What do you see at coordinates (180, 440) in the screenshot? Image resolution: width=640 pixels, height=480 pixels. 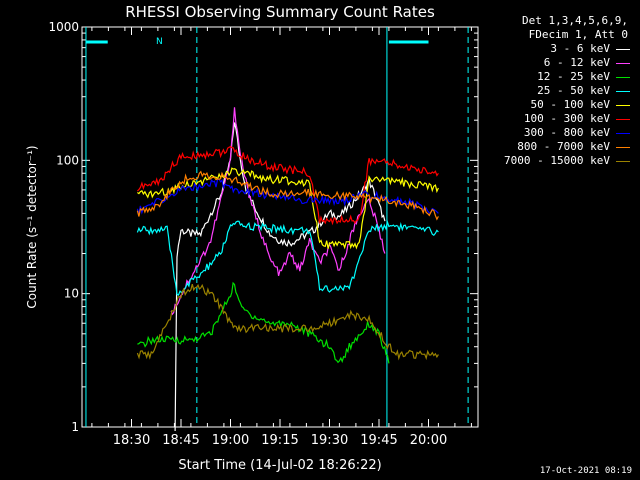 I see `x-tick-label: 18:45` at bounding box center [180, 440].